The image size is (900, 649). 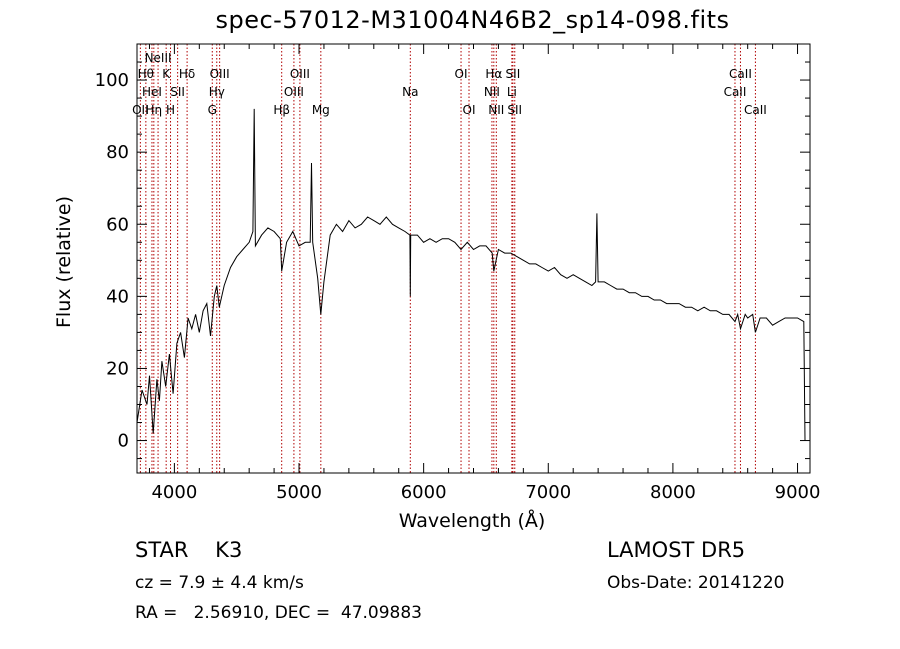 I want to click on line-marker-label: Hβ, so click(x=281, y=110).